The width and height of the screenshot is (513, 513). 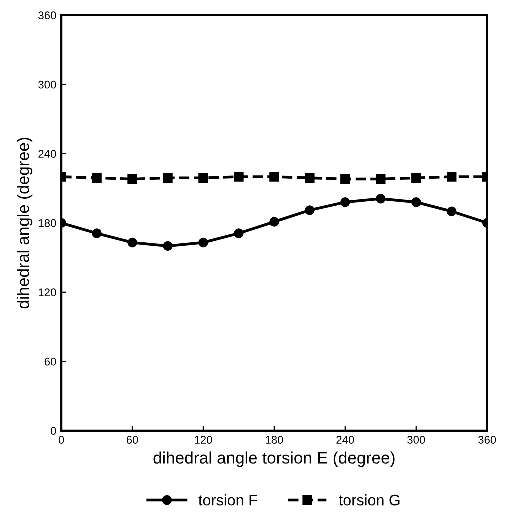 What do you see at coordinates (203, 440) in the screenshot?
I see `x-tick-label: 120` at bounding box center [203, 440].